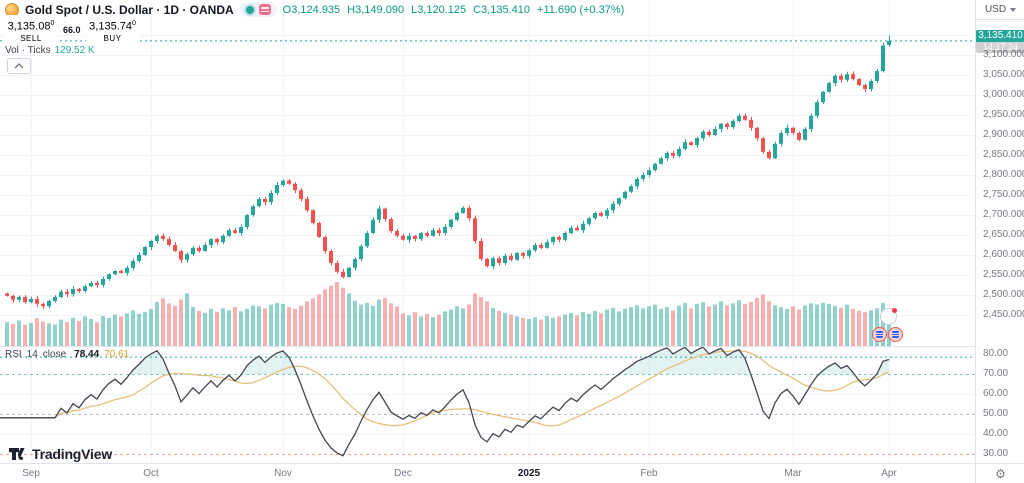  What do you see at coordinates (129, 9) in the screenshot?
I see `symbol-title: Gold Spot / U.S. Dollar · 1D · OANDA` at bounding box center [129, 9].